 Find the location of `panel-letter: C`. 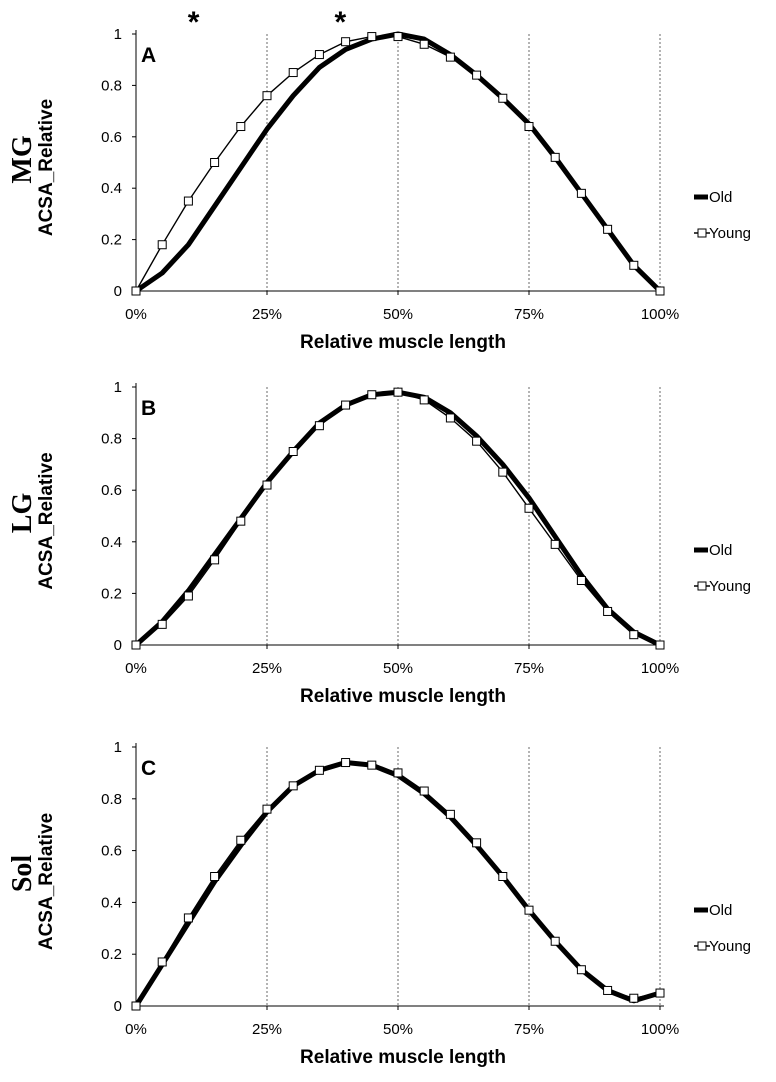

panel-letter: C is located at coordinates (148, 768).